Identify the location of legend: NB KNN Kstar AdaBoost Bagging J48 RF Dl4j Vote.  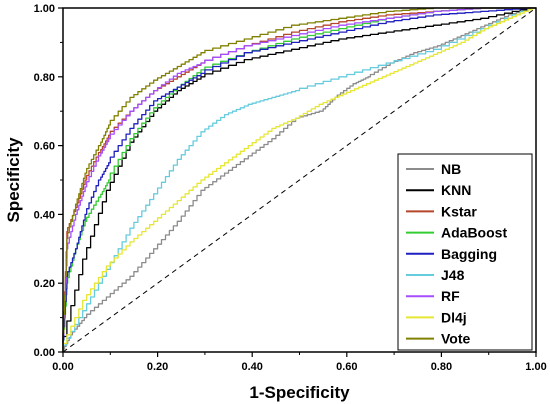
(465, 252).